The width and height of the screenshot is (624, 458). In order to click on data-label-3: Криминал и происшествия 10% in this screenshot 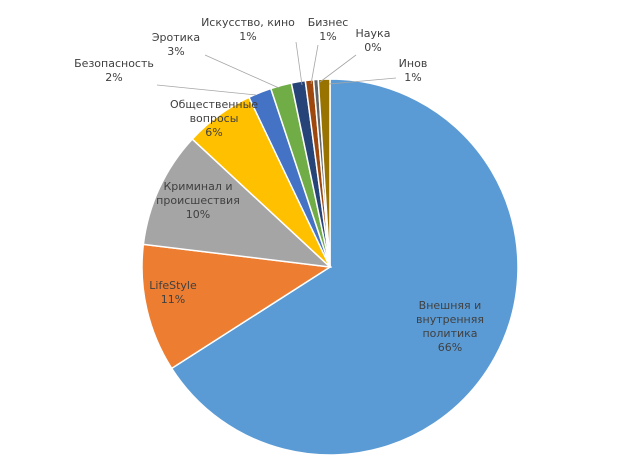, I will do `click(198, 200)`.